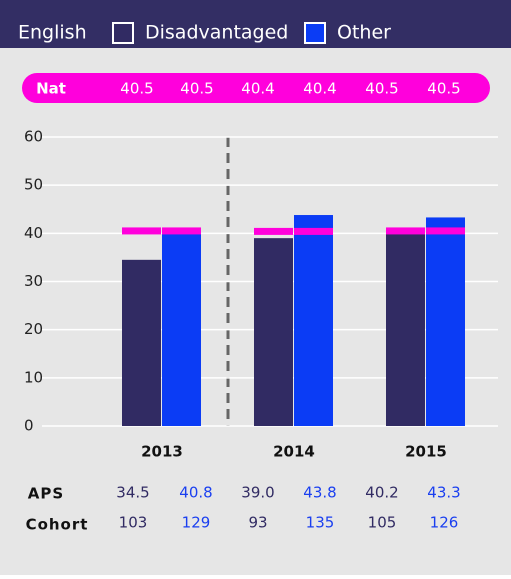 The height and width of the screenshot is (579, 511). What do you see at coordinates (33, 329) in the screenshot?
I see `y-tick-label: 20` at bounding box center [33, 329].